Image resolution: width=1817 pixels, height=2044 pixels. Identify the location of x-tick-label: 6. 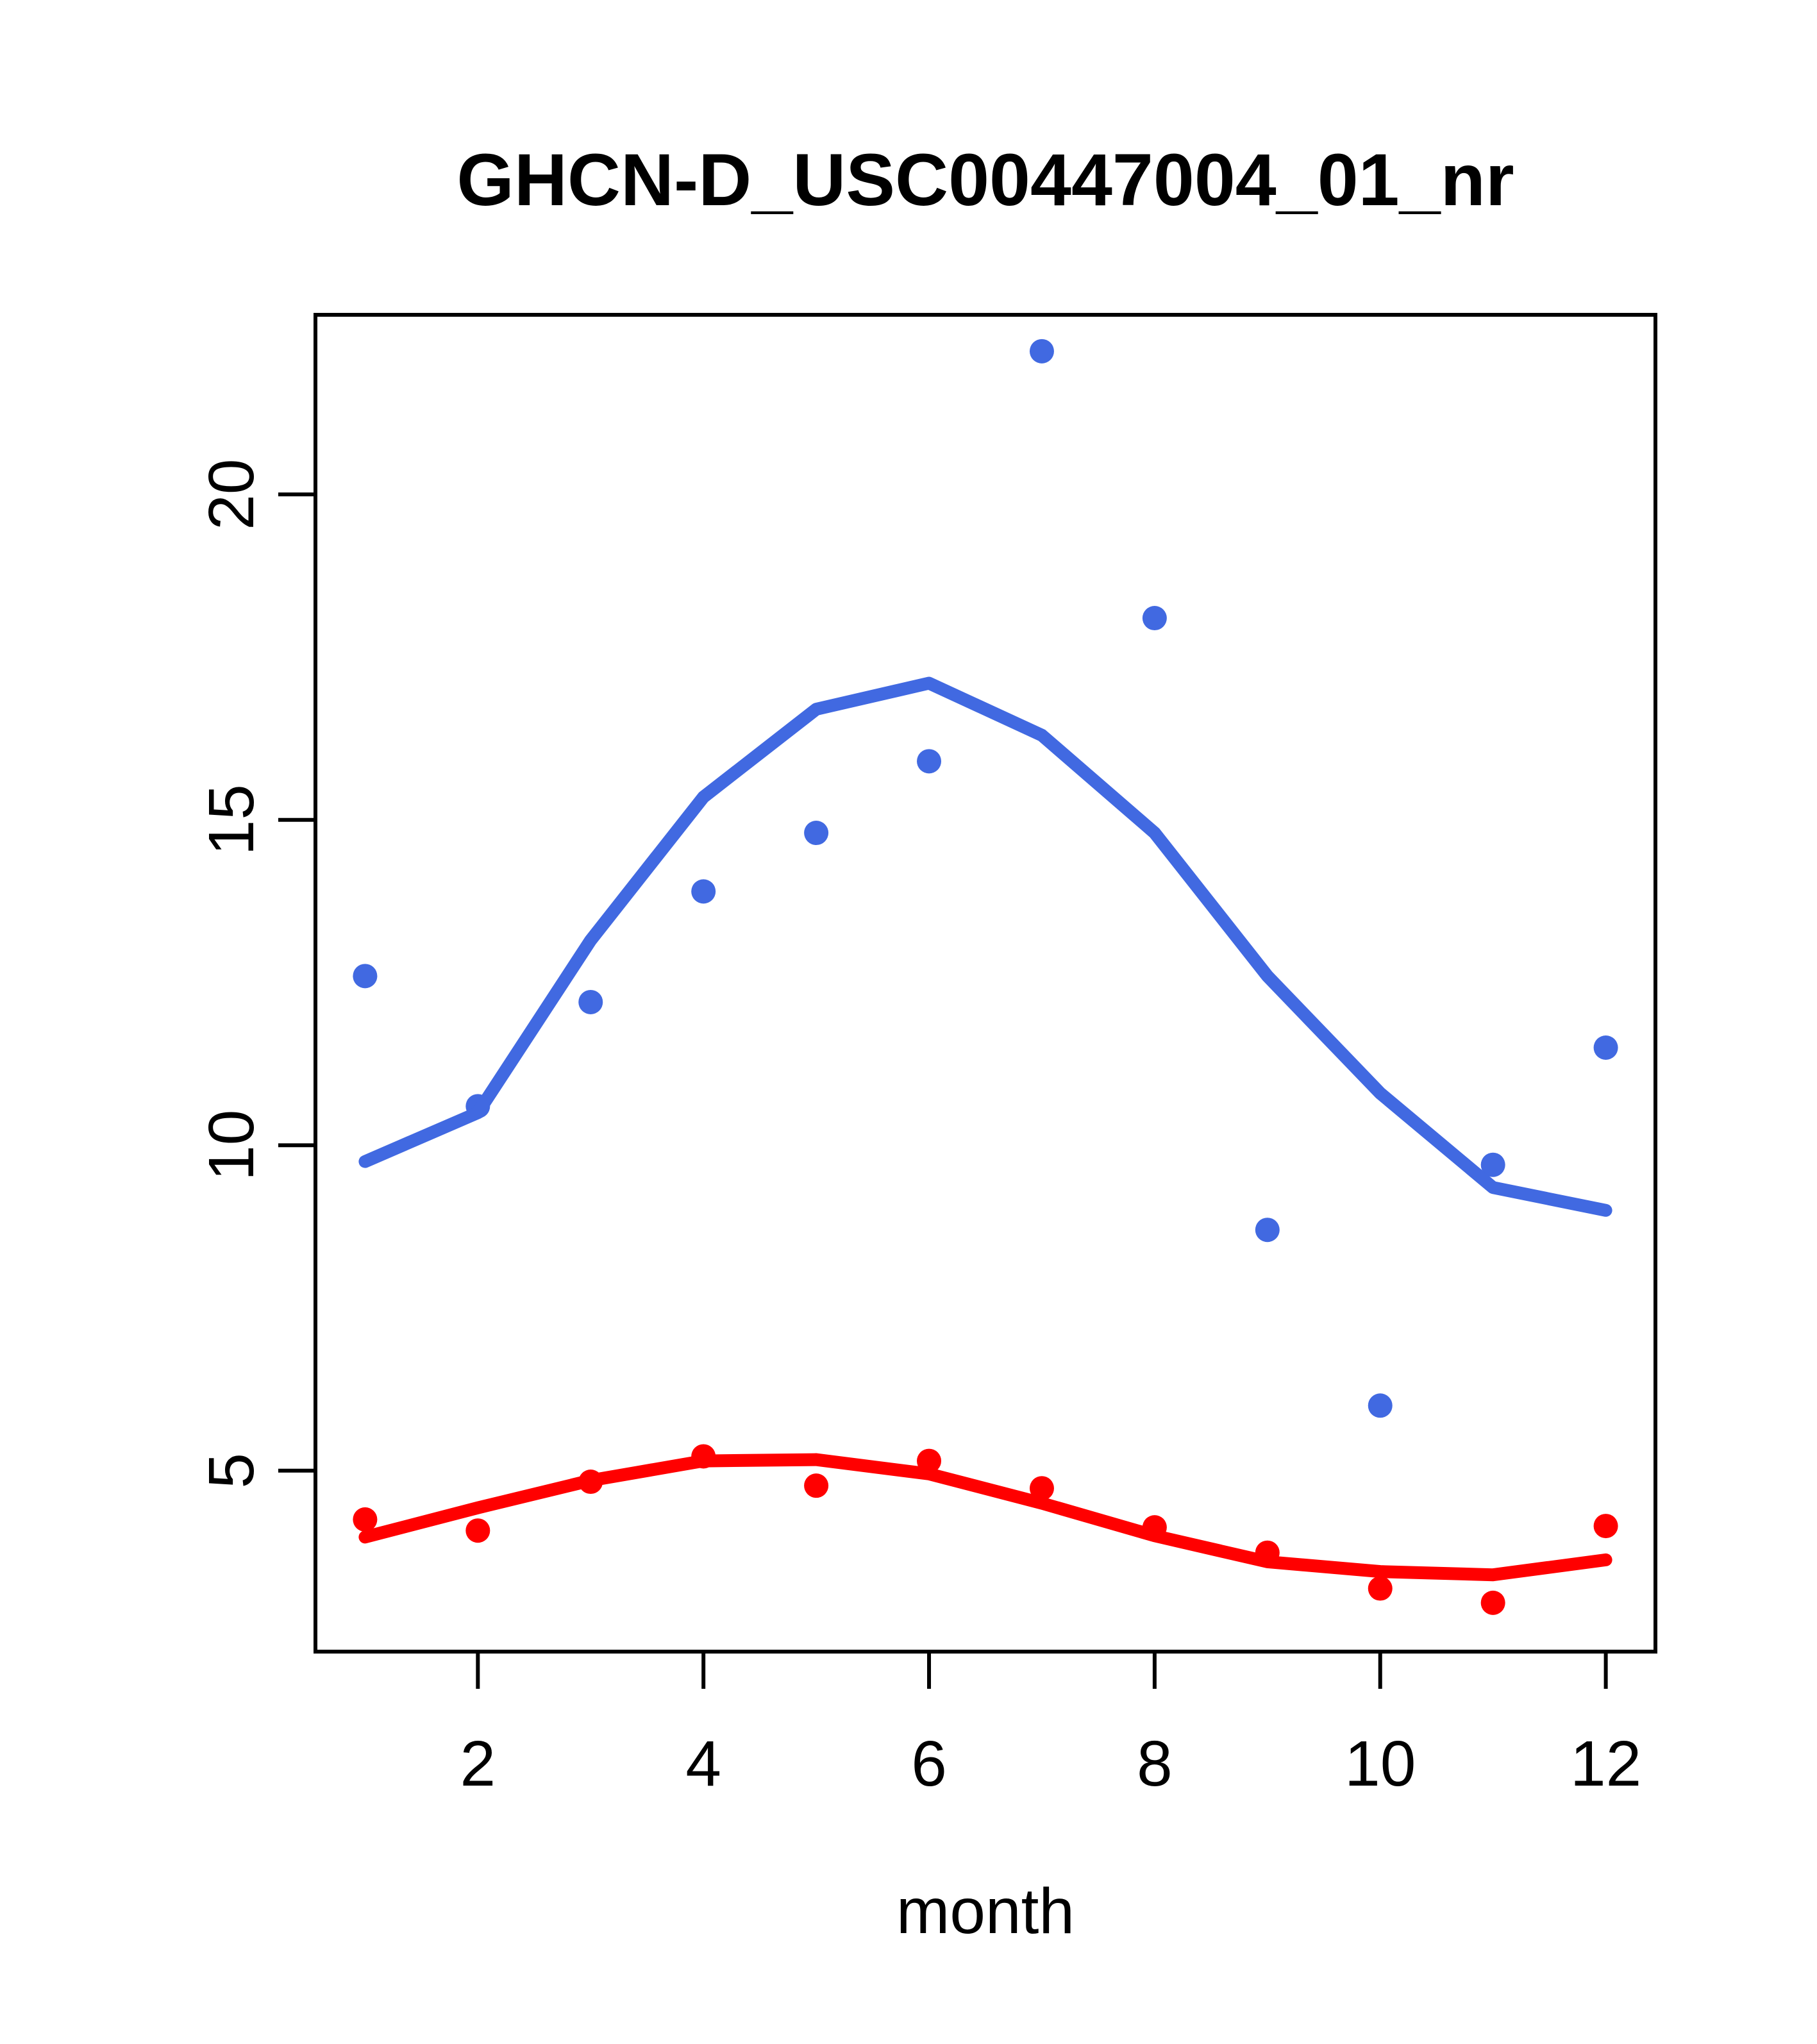
(929, 1764).